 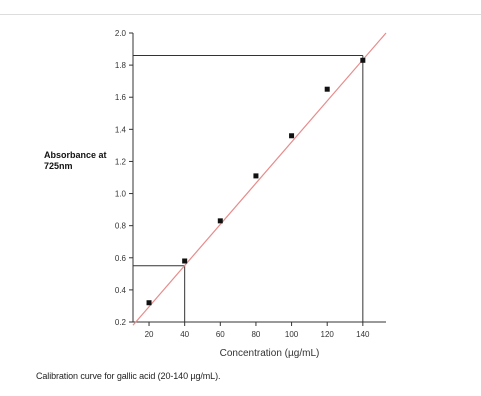 I want to click on x-ticks: 20 40 60 80 100 120 140, so click(x=257, y=330).